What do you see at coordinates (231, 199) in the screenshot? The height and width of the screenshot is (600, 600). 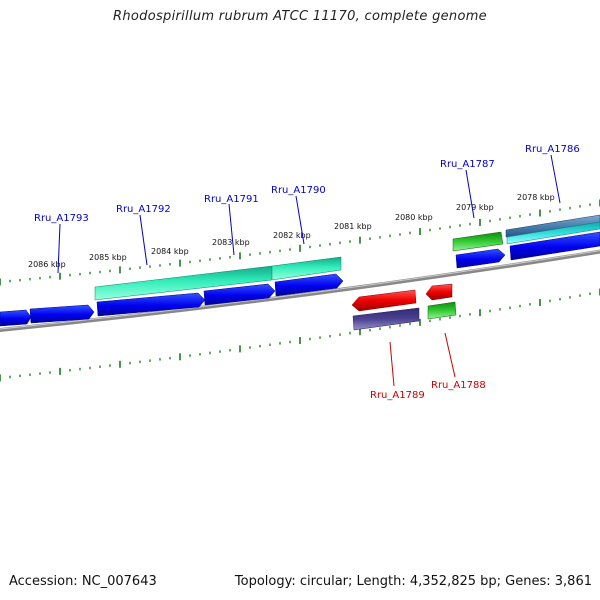 I see `gene-label-rru-a1791: Rru_A1791` at bounding box center [231, 199].